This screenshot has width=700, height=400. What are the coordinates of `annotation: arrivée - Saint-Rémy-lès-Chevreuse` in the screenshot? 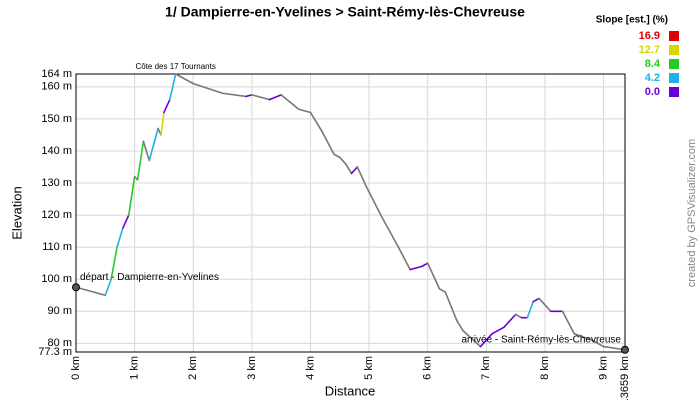 It's located at (542, 339).